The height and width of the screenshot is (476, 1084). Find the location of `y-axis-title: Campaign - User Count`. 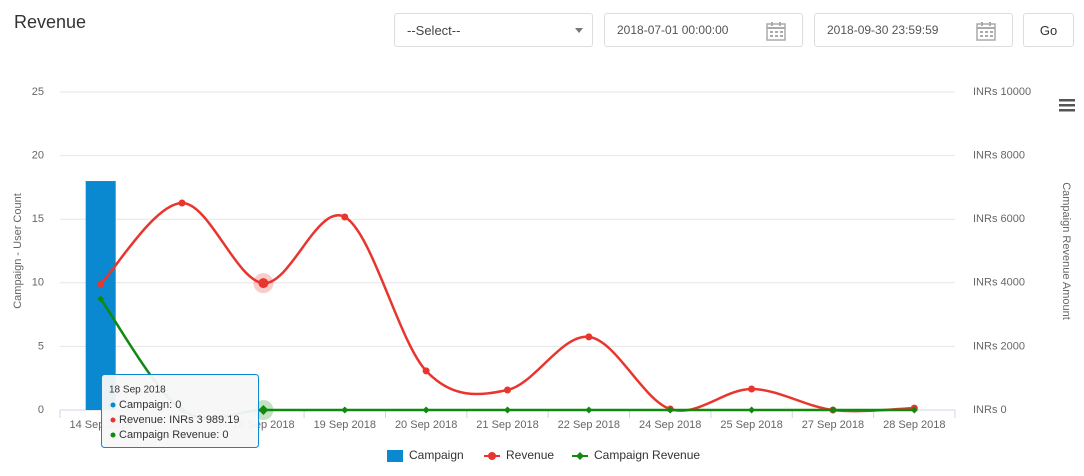

y-axis-title: Campaign - User Count is located at coordinates (18, 251).